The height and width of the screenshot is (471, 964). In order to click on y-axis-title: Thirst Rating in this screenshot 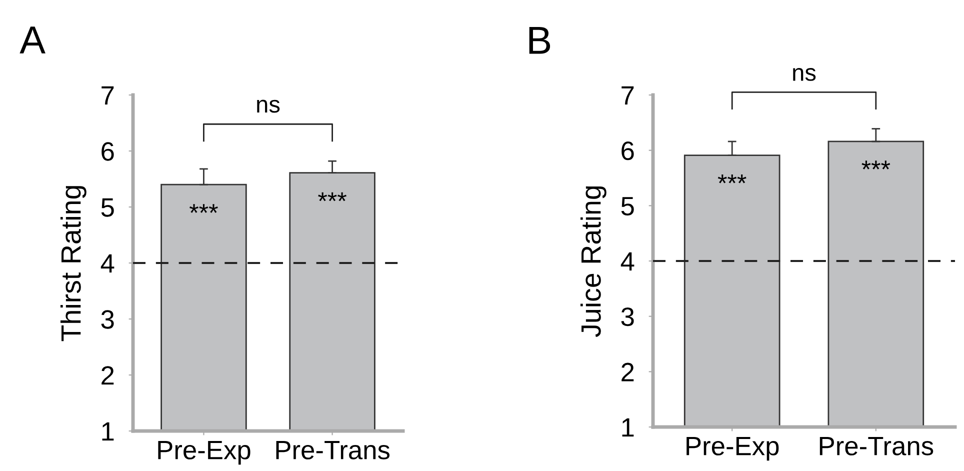, I will do `click(73, 264)`.